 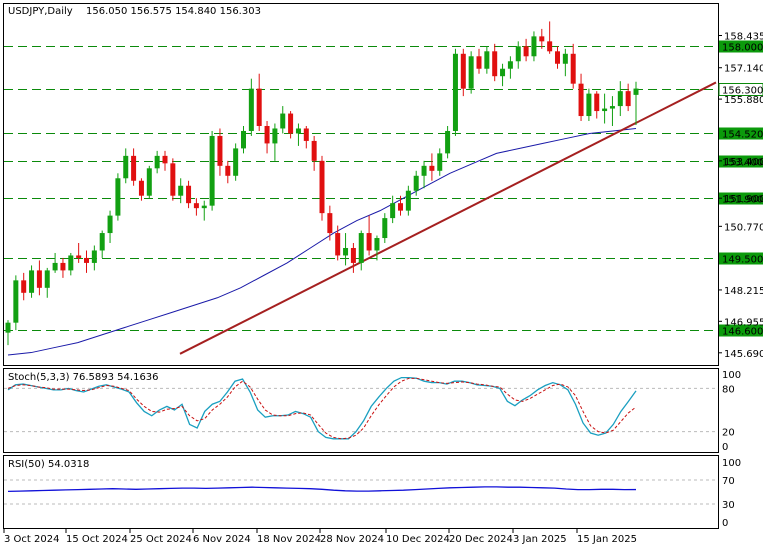 I want to click on price-tick-label: 146.955, so click(x=743, y=322).